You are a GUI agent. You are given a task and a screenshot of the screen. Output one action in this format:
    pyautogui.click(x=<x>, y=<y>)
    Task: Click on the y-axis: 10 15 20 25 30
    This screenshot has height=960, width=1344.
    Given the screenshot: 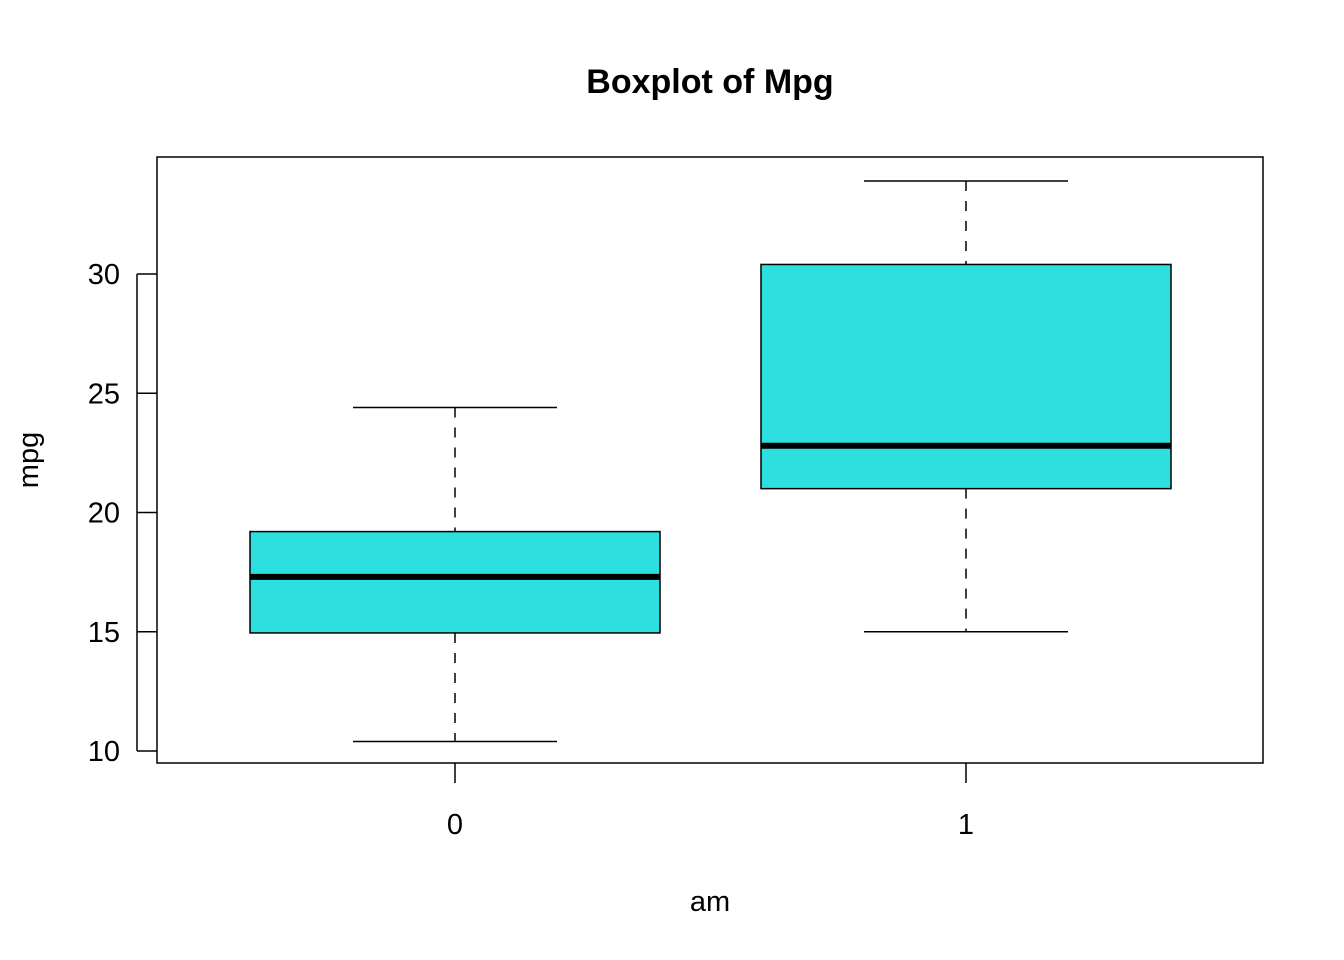 What is the action you would take?
    pyautogui.click(x=122, y=513)
    